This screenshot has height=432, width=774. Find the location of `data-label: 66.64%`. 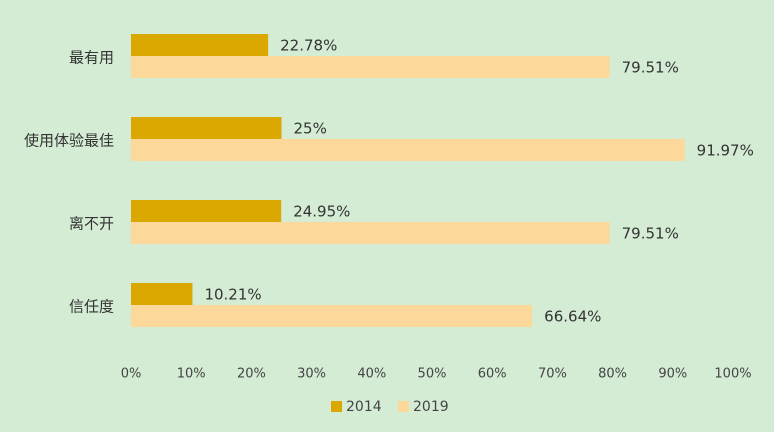

data-label: 66.64% is located at coordinates (572, 317).